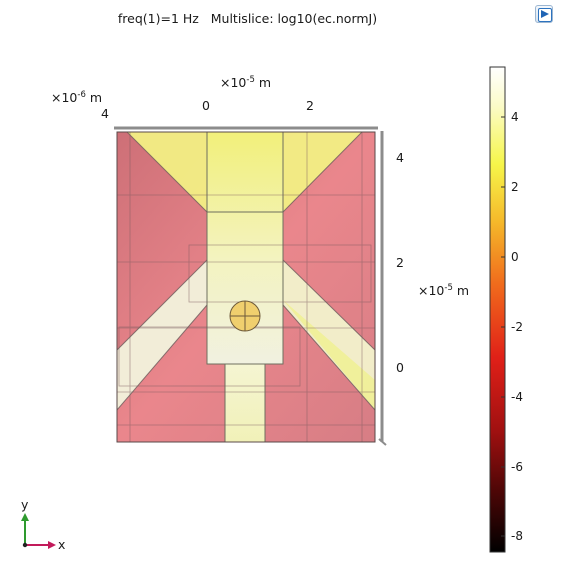 The width and height of the screenshot is (563, 576). I want to click on colorbar-tick-neg4: -4, so click(517, 397).